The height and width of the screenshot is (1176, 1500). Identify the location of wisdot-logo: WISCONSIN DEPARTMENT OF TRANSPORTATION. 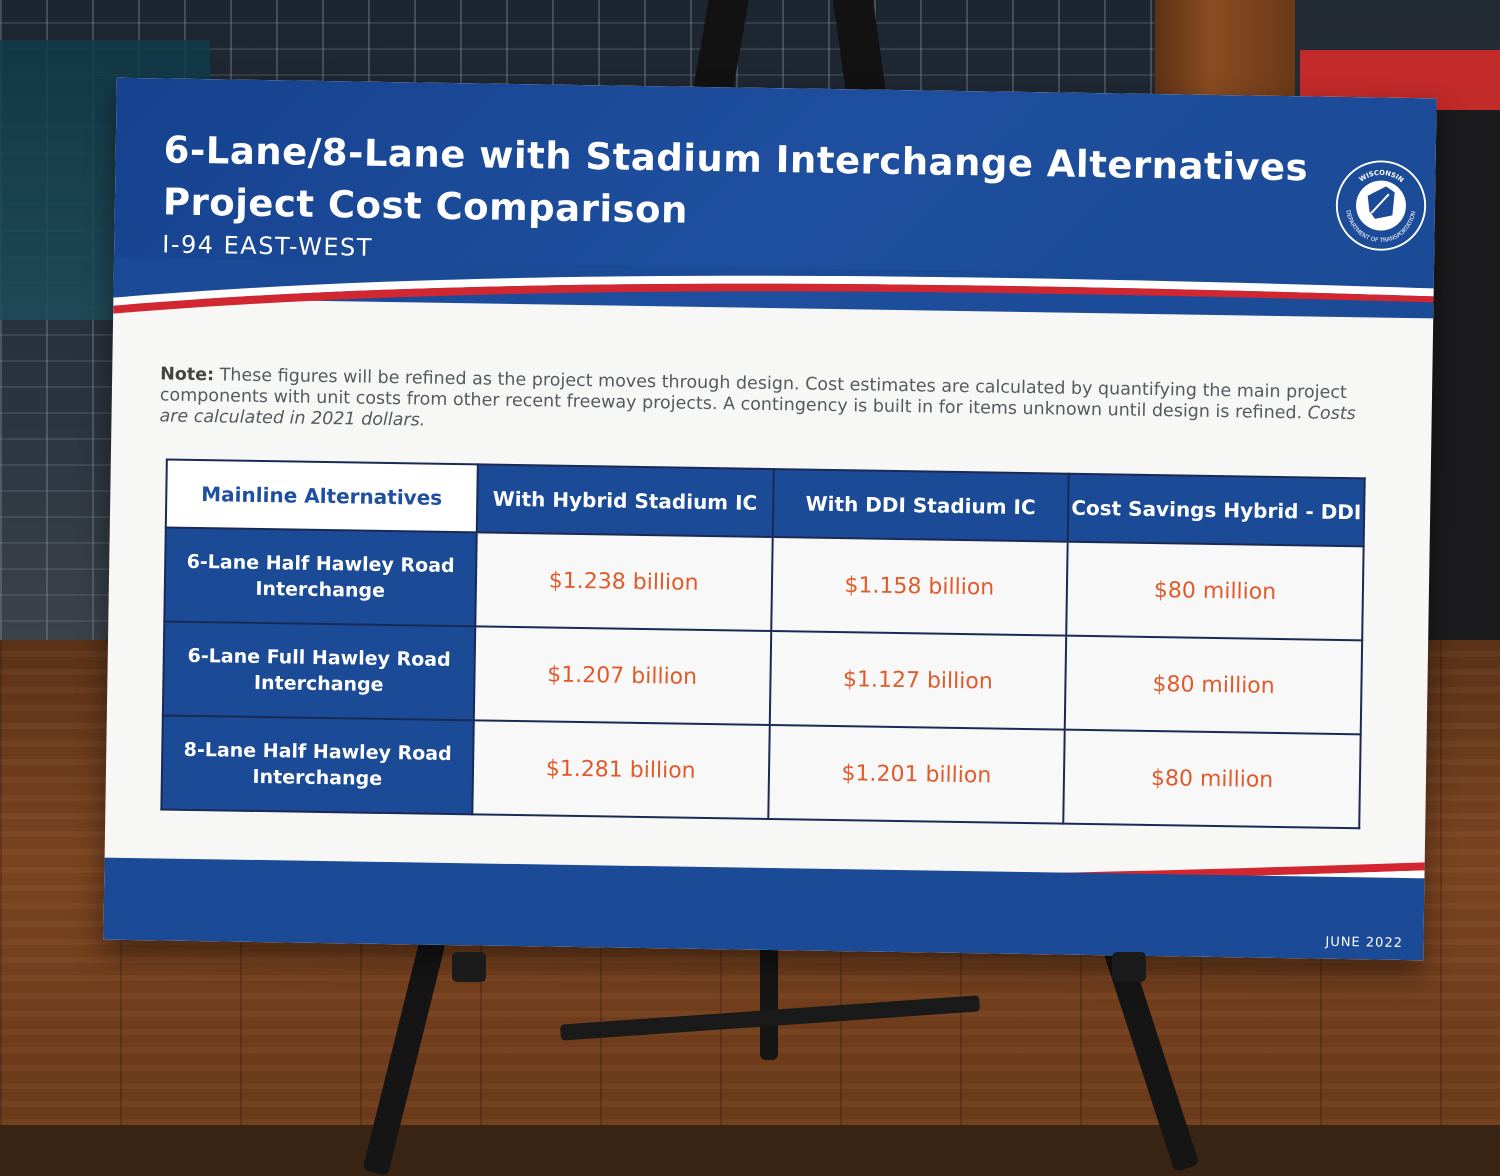
(1381, 205).